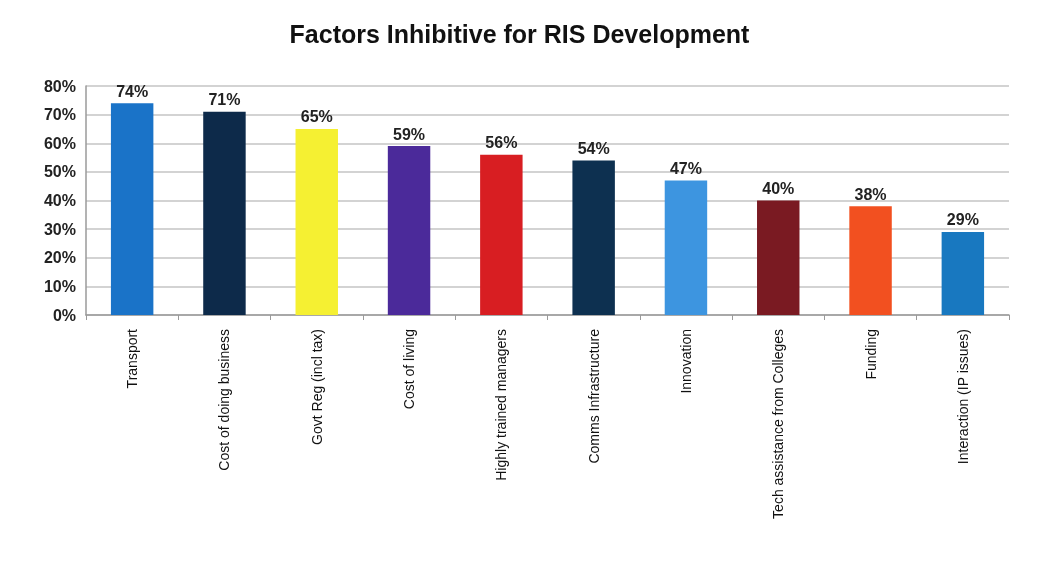  Describe the element at coordinates (778, 424) in the screenshot. I see `x-tick-label: Tech assistance from Colleges` at that location.